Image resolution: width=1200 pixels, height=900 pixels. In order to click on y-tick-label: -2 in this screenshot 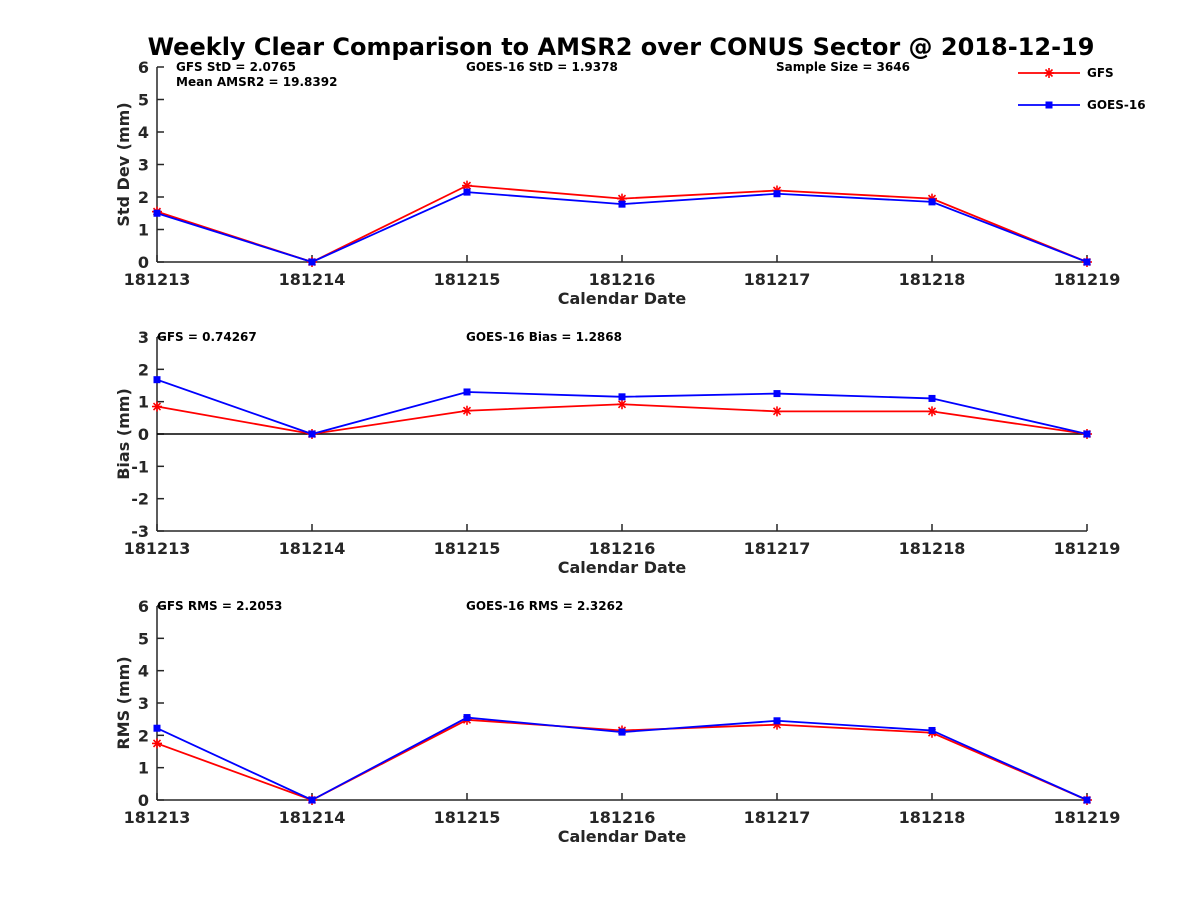, I will do `click(140, 499)`.